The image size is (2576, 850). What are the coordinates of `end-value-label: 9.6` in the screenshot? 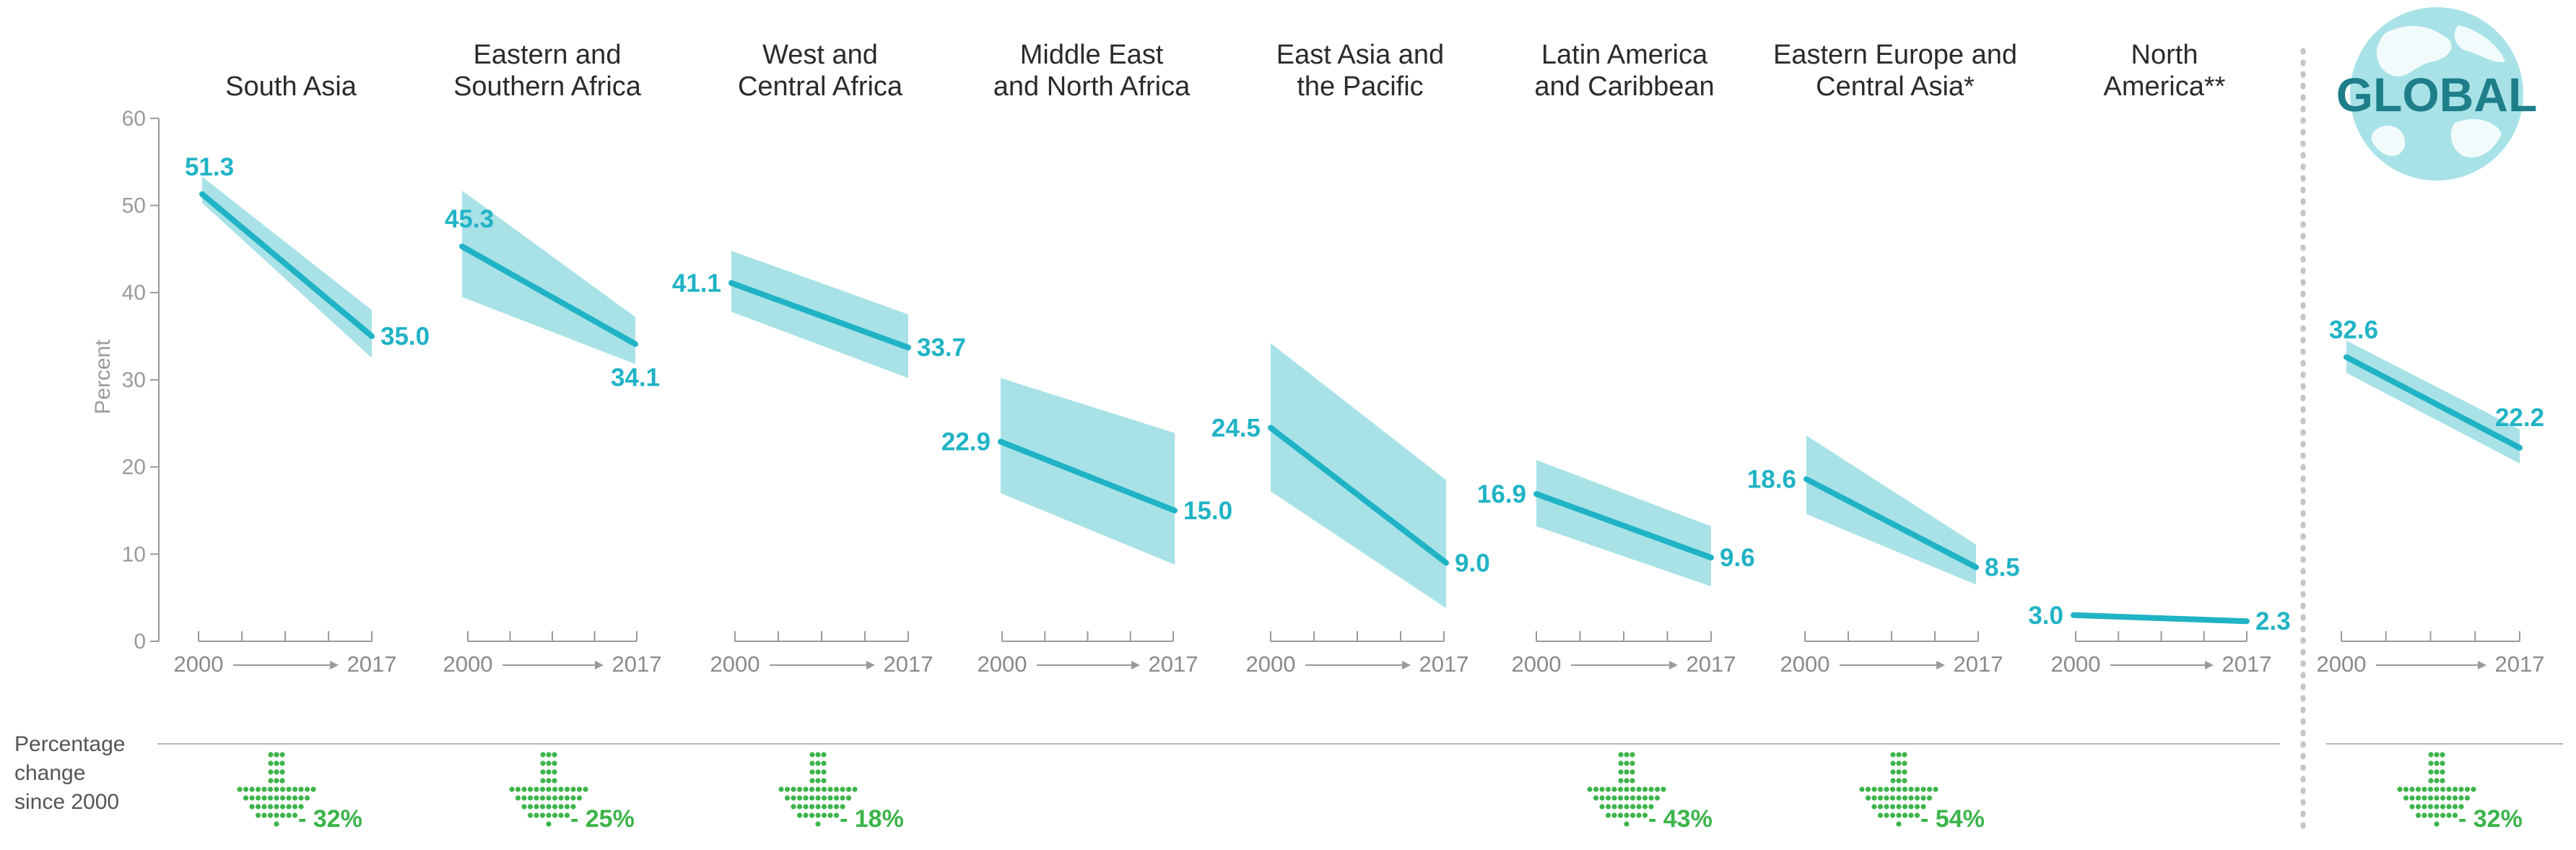 It's located at (1738, 558).